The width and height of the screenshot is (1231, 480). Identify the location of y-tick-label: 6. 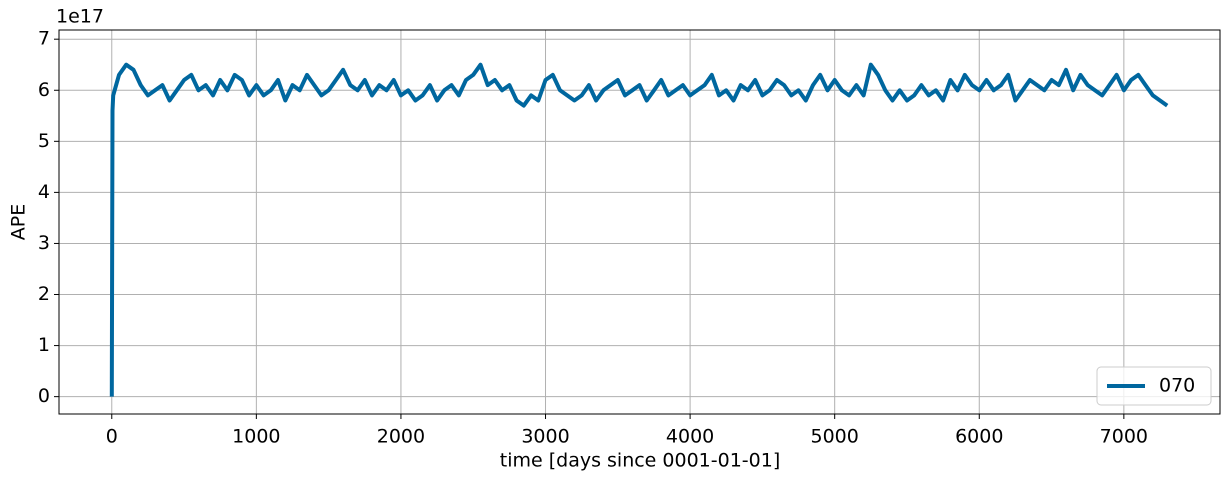
(44, 90).